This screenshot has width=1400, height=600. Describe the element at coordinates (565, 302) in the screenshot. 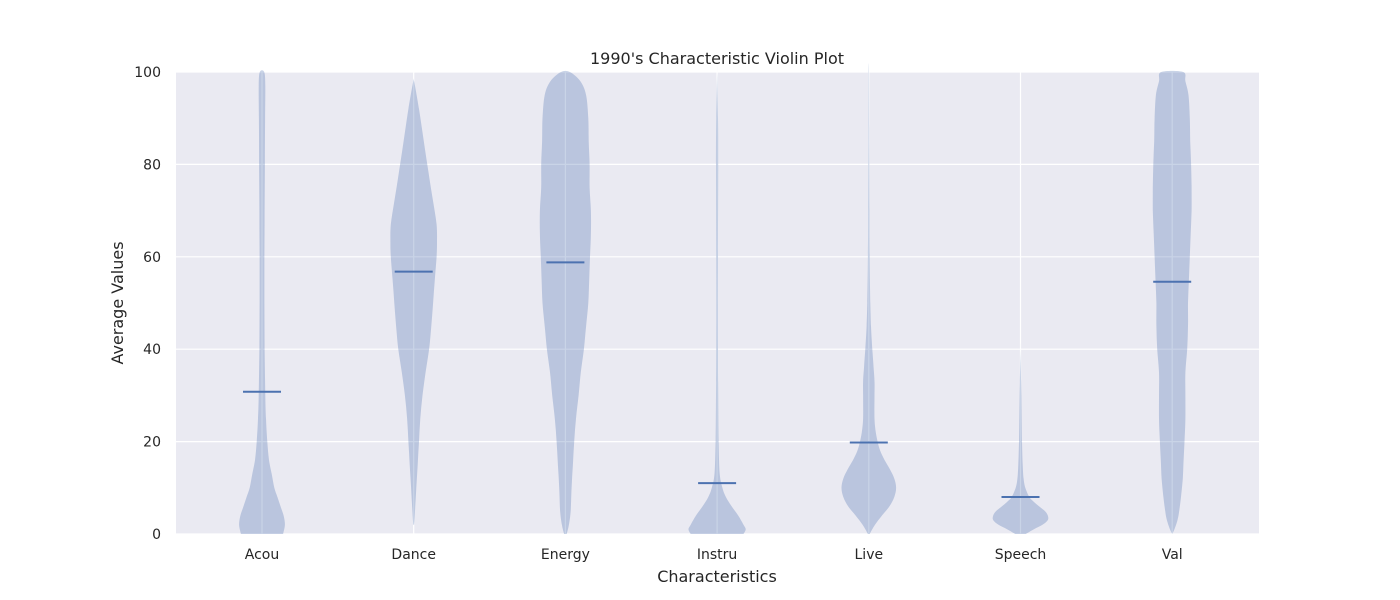

I see `violin-energy` at that location.